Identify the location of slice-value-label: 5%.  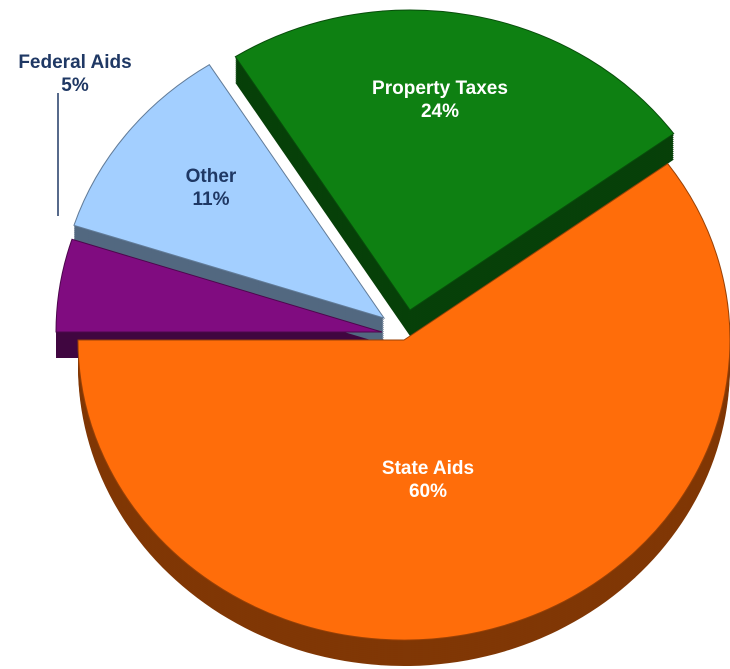
(75, 85).